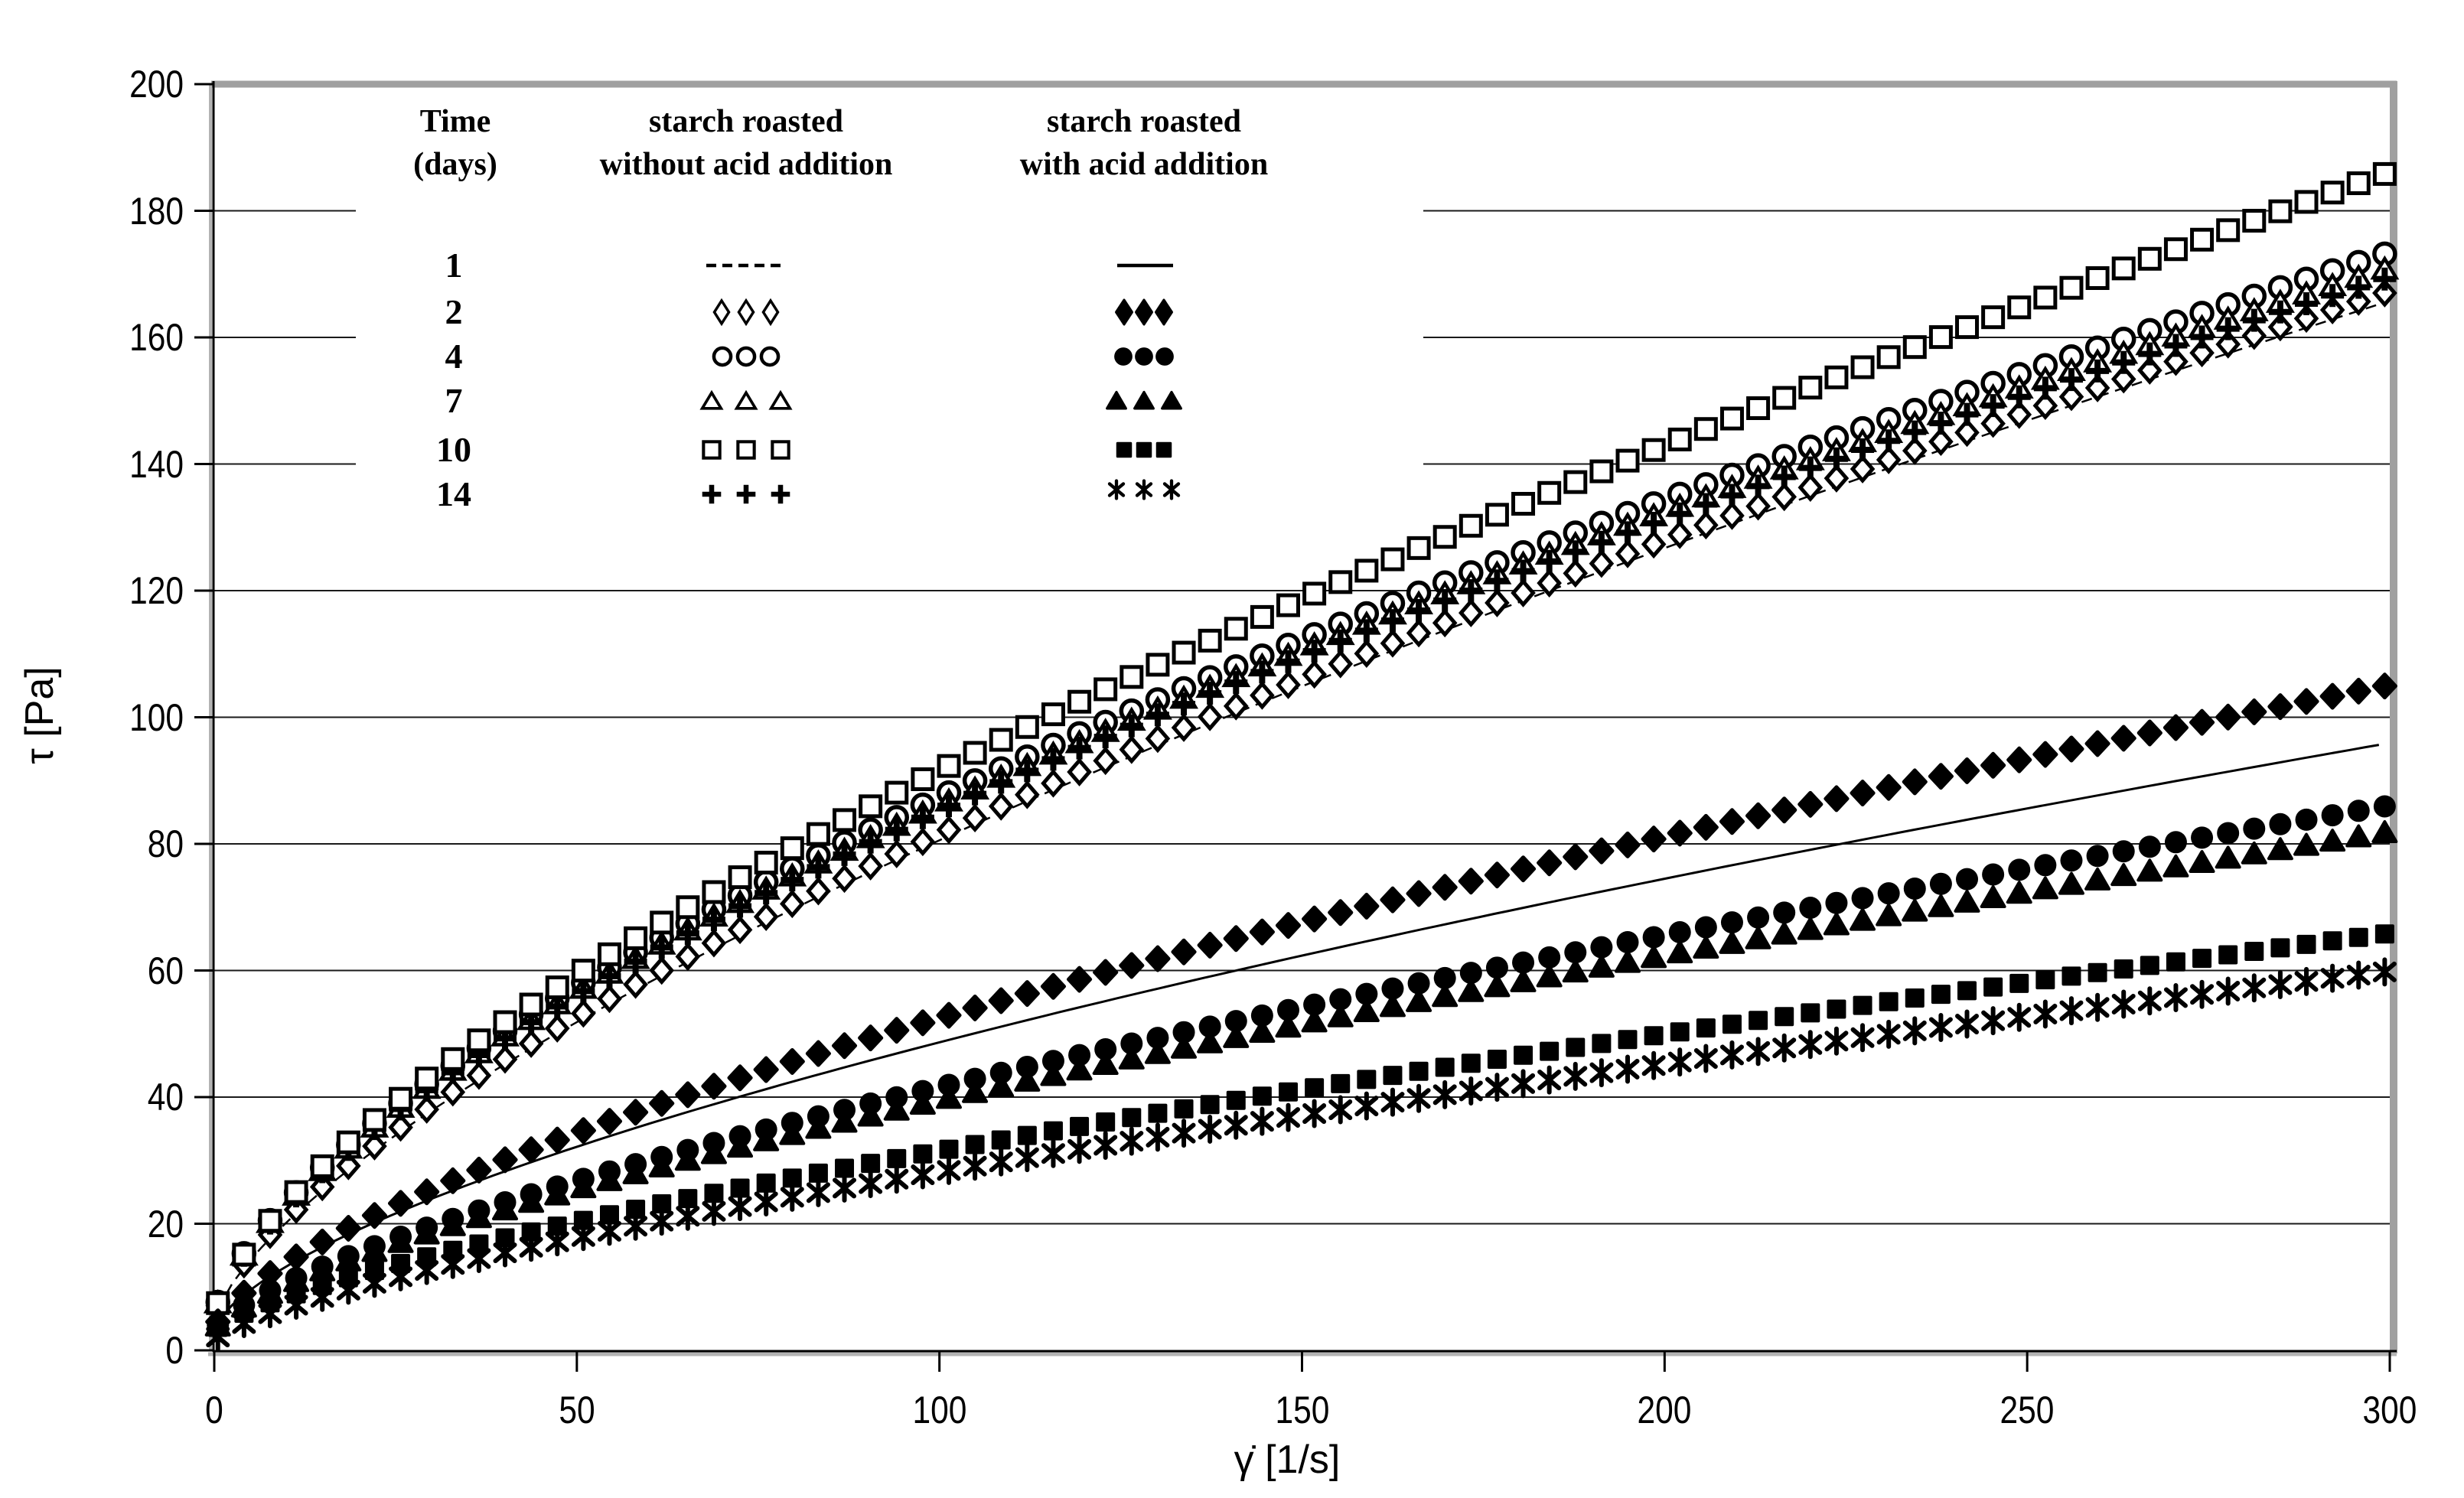 This screenshot has width=2464, height=1498. Describe the element at coordinates (157, 717) in the screenshot. I see `y-tick-label-100: 100` at that location.